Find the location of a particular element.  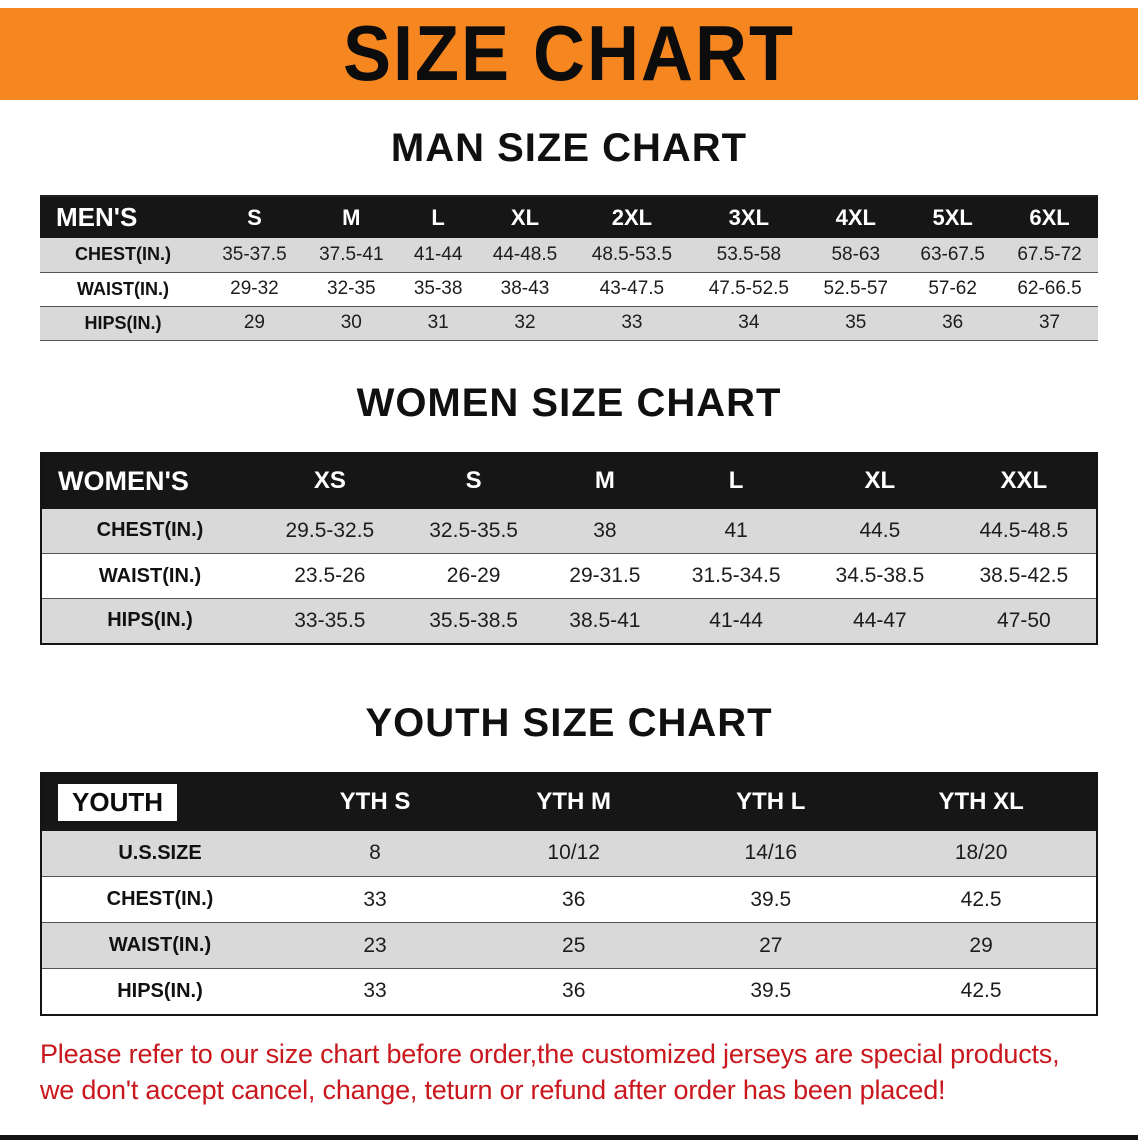

value-cell: 23.5-26 is located at coordinates (330, 575).